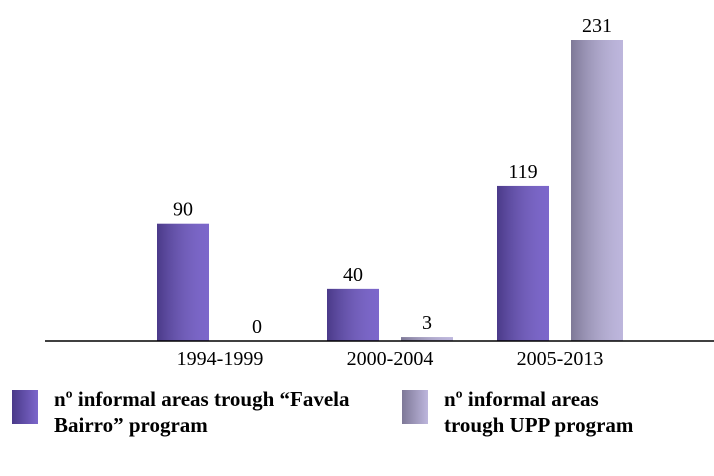  I want to click on value-label: 90, so click(183, 210).